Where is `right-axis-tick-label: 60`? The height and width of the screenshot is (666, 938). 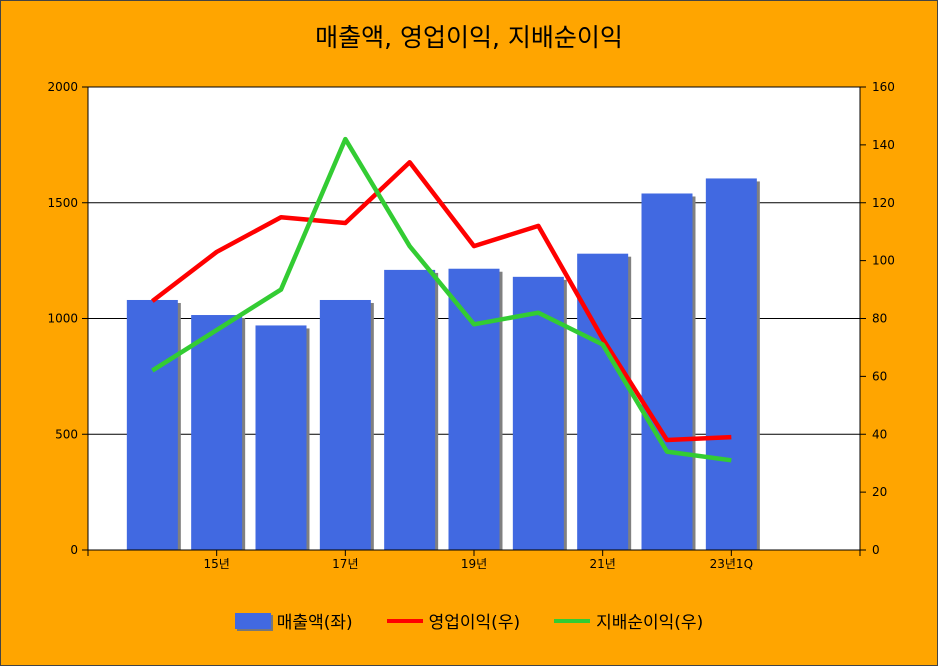
right-axis-tick-label: 60 is located at coordinates (879, 376).